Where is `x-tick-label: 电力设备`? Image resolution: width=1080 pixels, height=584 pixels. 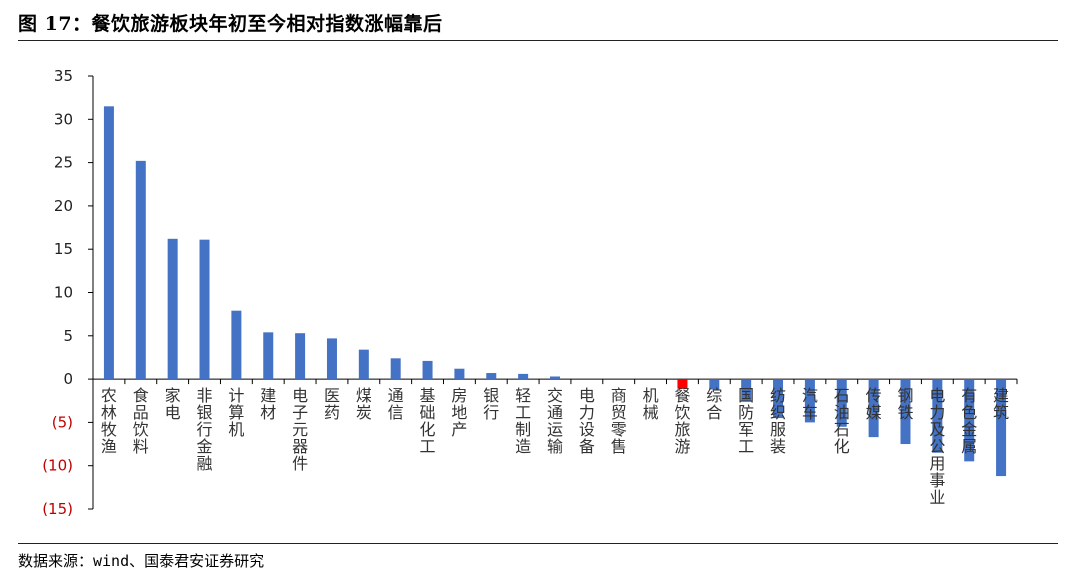
x-tick-label: 电力设备 is located at coordinates (587, 421).